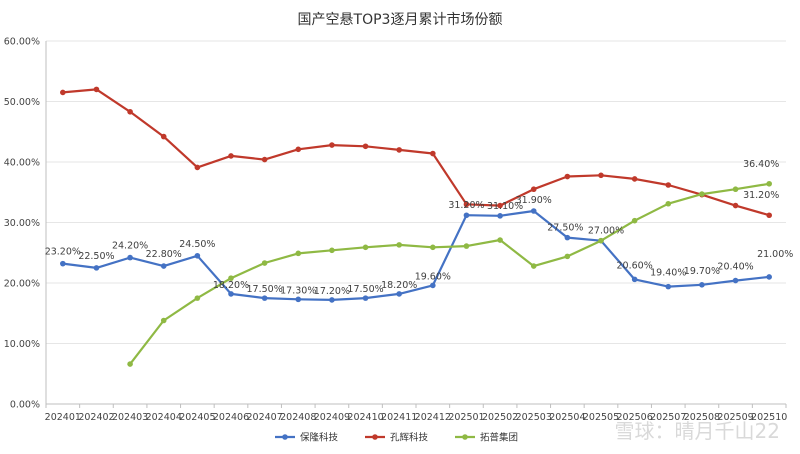 The height and width of the screenshot is (454, 800). I want to click on x-tick-label: 202406, so click(231, 417).